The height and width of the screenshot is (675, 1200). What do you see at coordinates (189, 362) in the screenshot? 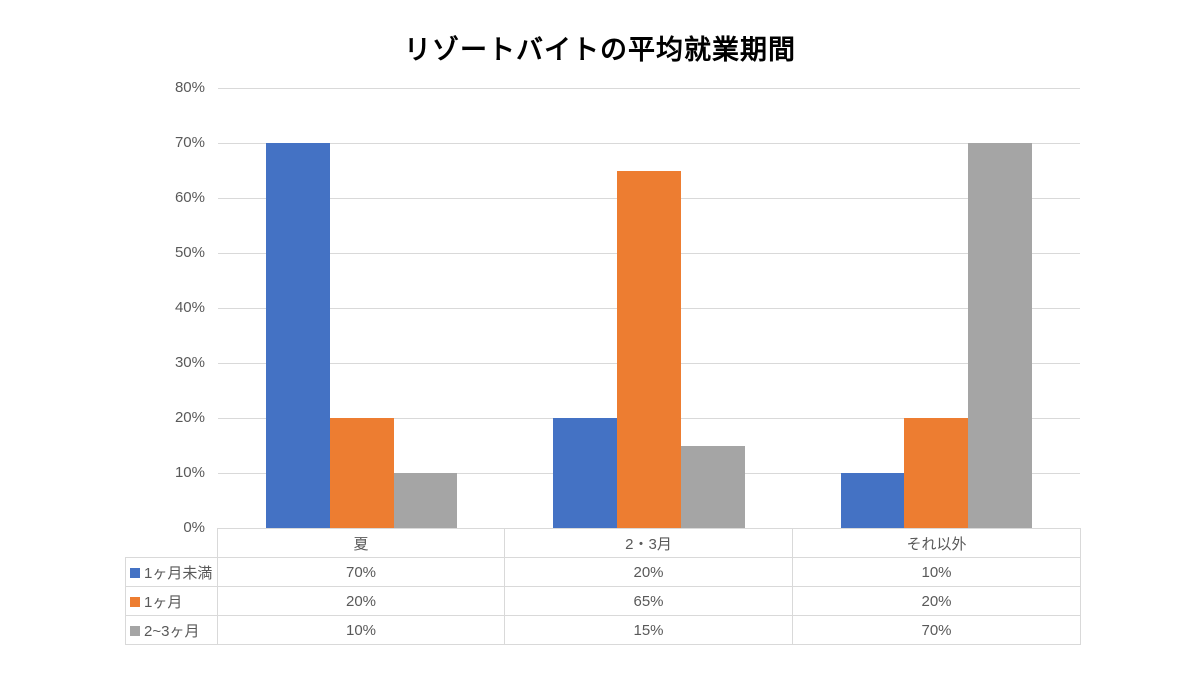
I see `y-axis-tick-30pct: 30%` at bounding box center [189, 362].